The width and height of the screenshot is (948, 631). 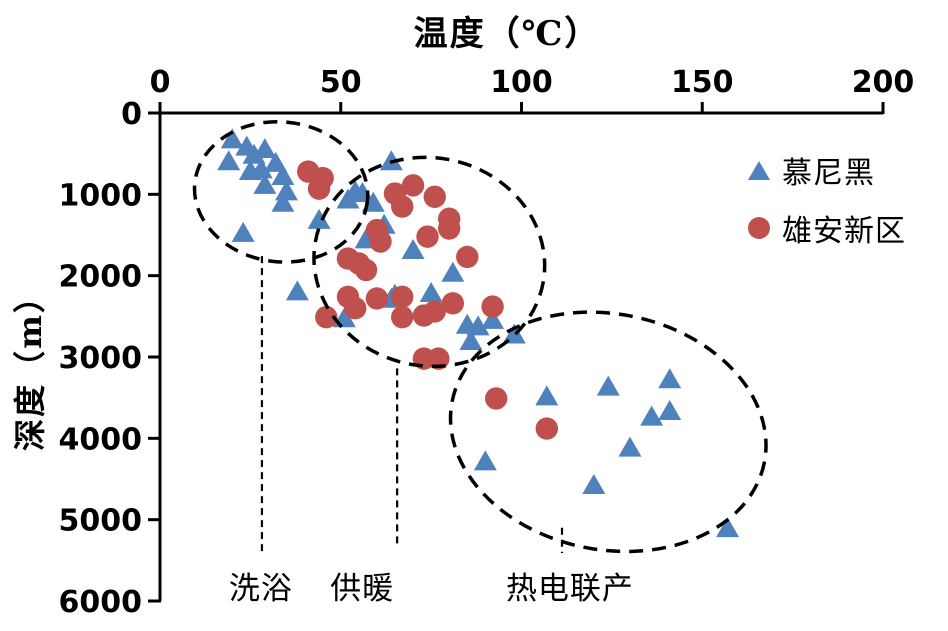 What do you see at coordinates (828, 173) in the screenshot?
I see `legend-label-munich: 慕尼黑` at bounding box center [828, 173].